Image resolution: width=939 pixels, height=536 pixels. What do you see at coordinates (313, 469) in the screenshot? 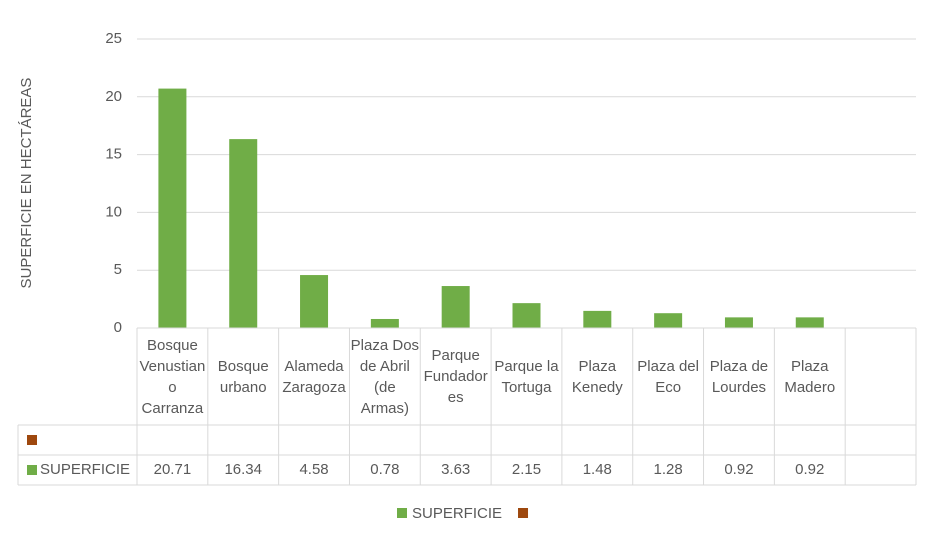
I see `table-value: 4.58` at bounding box center [313, 469].